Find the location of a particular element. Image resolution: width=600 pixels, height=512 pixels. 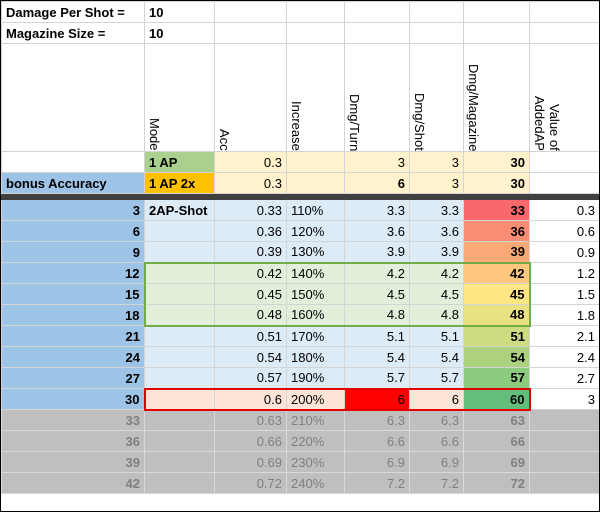

cell: 15 is located at coordinates (73, 294).